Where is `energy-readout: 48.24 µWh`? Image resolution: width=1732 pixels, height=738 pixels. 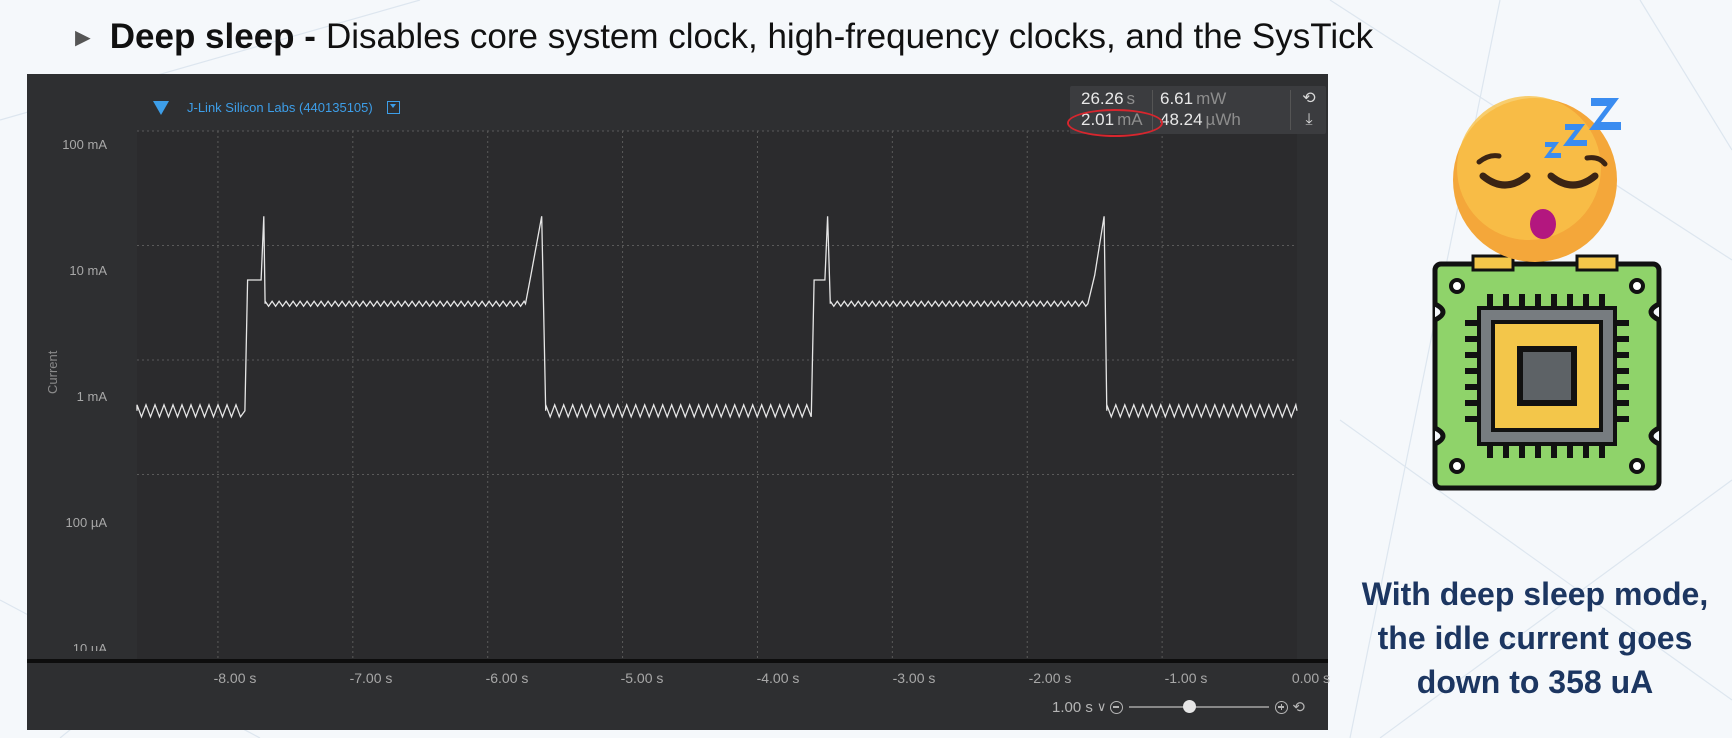
energy-readout: 48.24 µWh is located at coordinates (1200, 119).